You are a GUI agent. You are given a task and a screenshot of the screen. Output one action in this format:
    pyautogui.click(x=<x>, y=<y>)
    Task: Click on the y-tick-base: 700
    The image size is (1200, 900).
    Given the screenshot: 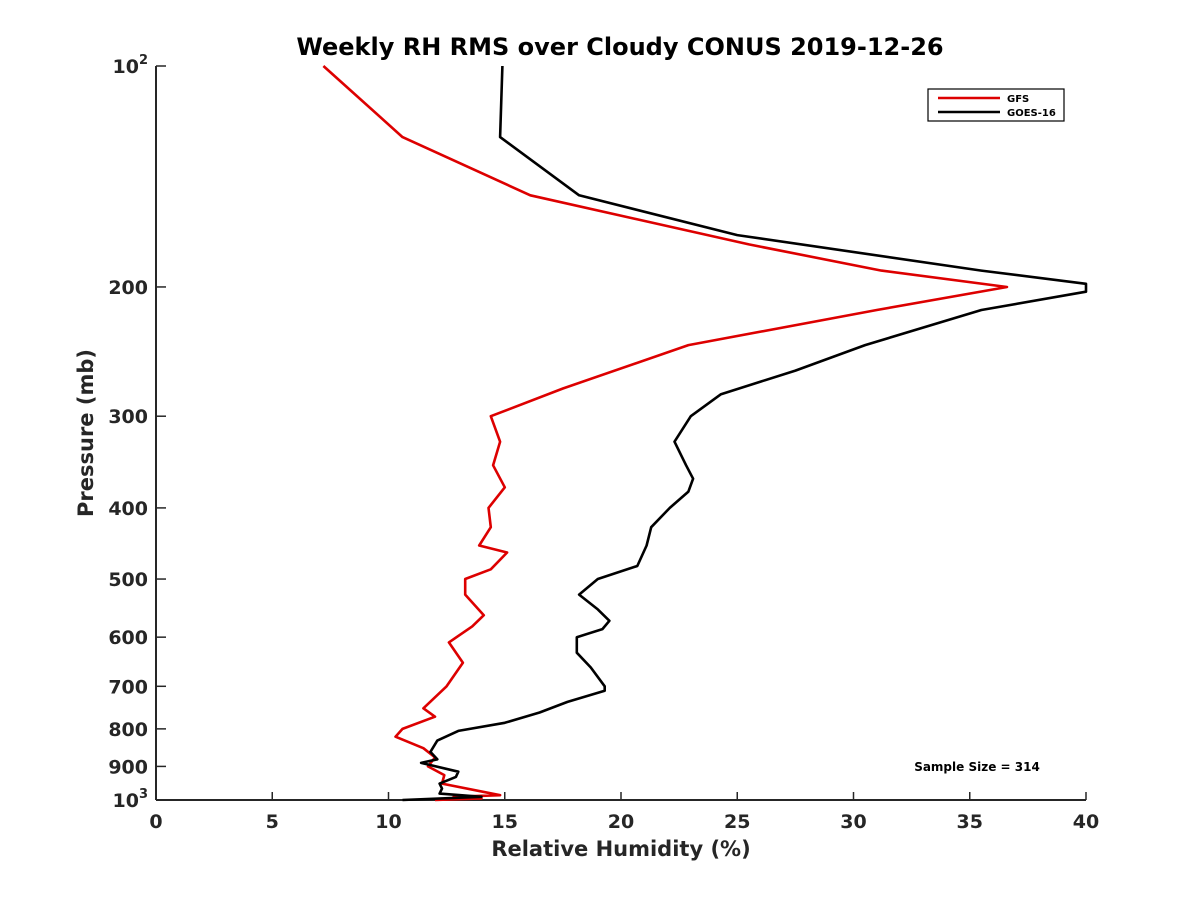 What is the action you would take?
    pyautogui.click(x=128, y=687)
    